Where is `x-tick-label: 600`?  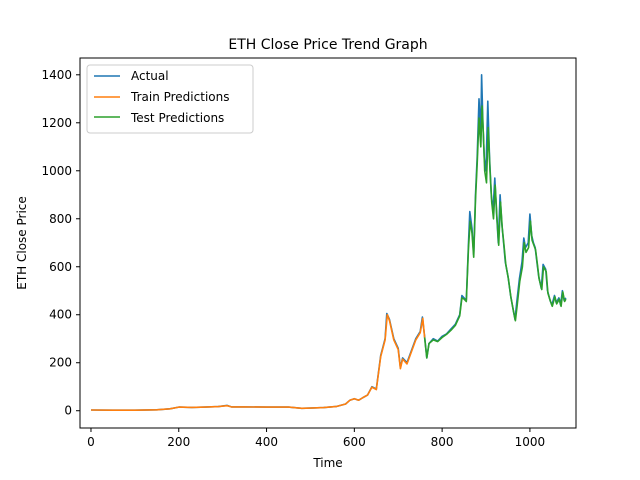
x-tick-label: 600 is located at coordinates (354, 442).